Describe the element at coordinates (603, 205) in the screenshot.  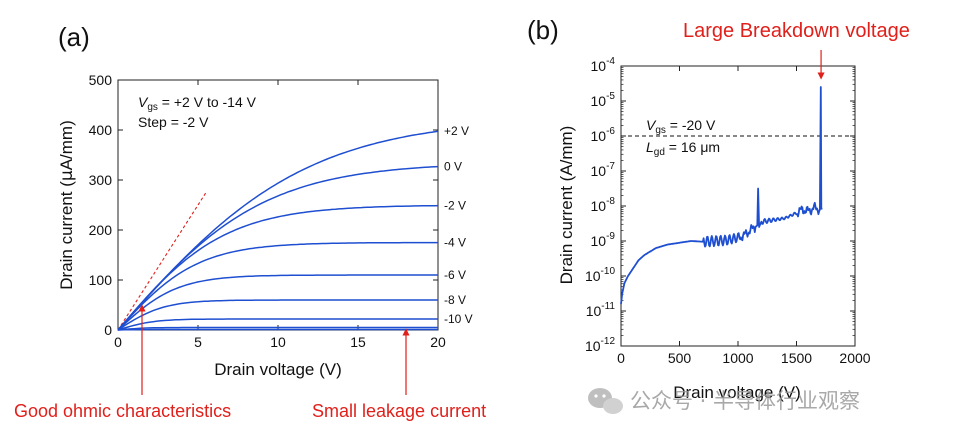
I see `y-tick-label: 10⁻⁸` at that location.